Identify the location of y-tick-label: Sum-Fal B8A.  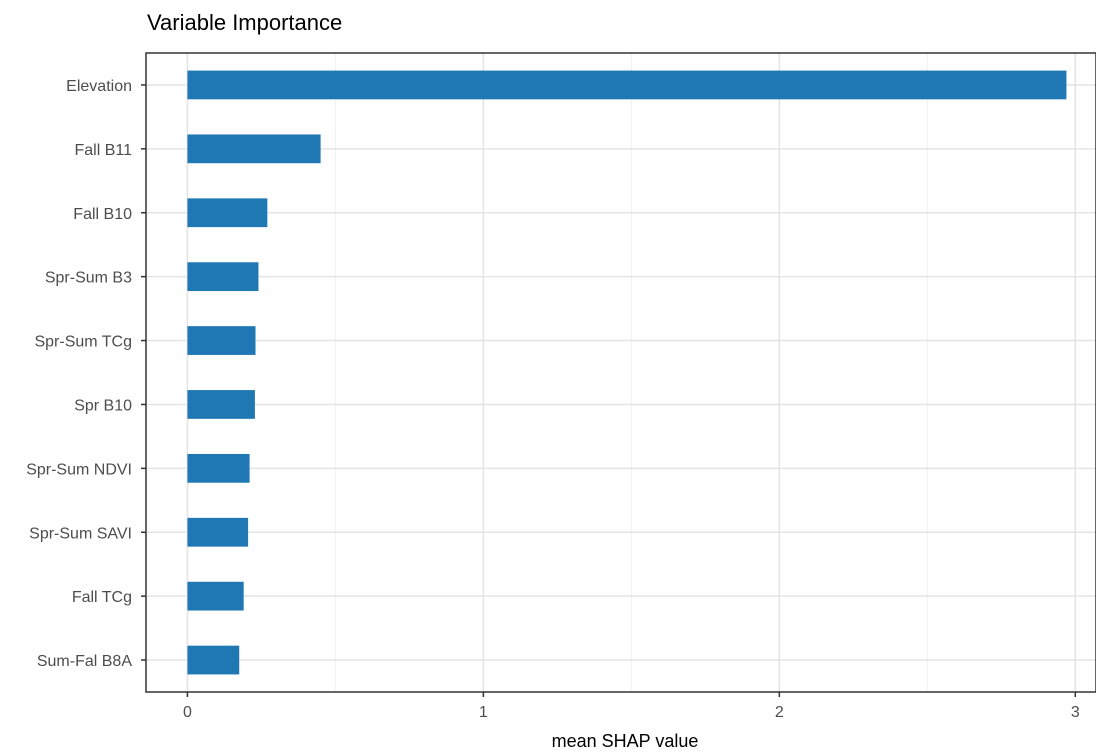
(84, 661).